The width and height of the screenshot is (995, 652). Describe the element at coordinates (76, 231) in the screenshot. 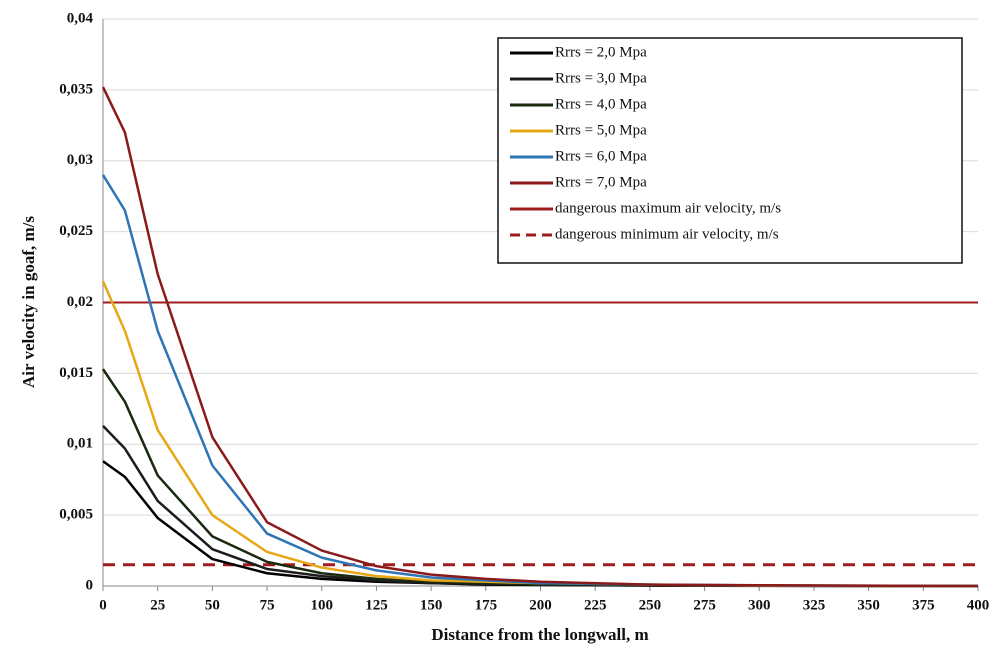

I see `y-tick-label: 0,025` at that location.